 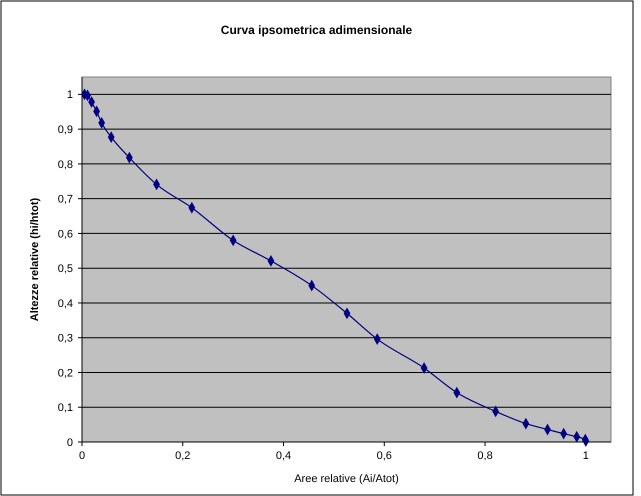 I want to click on x-tick-label: 0,2, so click(x=182, y=456).